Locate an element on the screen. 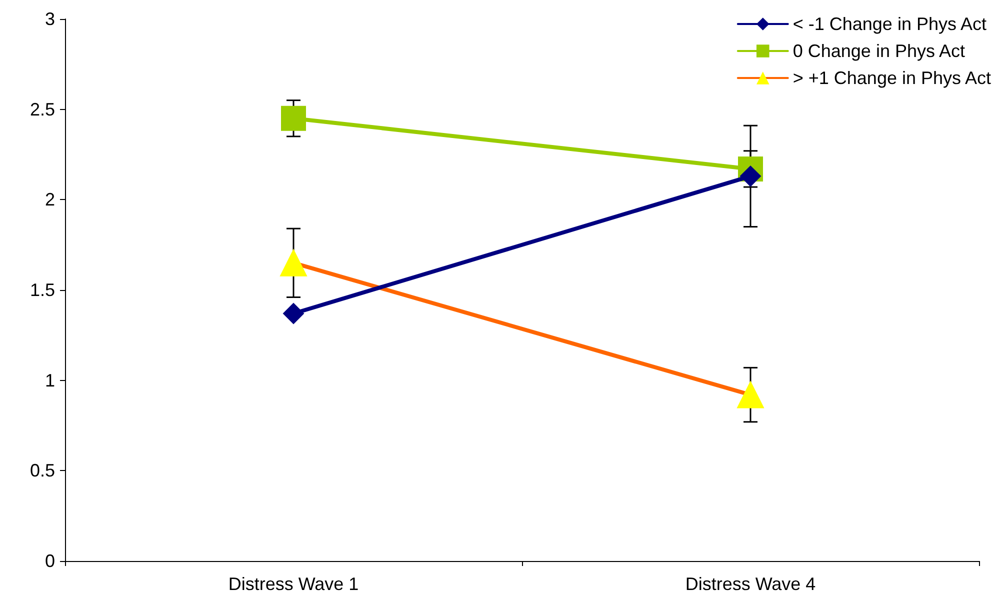 The width and height of the screenshot is (999, 606). y-tick-label: 1.5 is located at coordinates (42, 290).